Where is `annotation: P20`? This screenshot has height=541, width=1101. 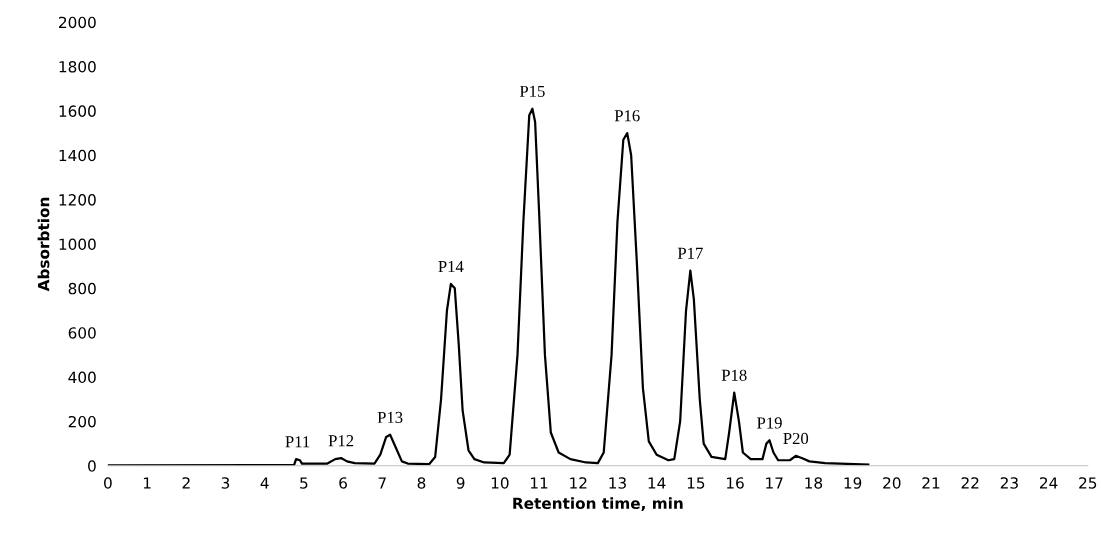 annotation: P20 is located at coordinates (796, 438).